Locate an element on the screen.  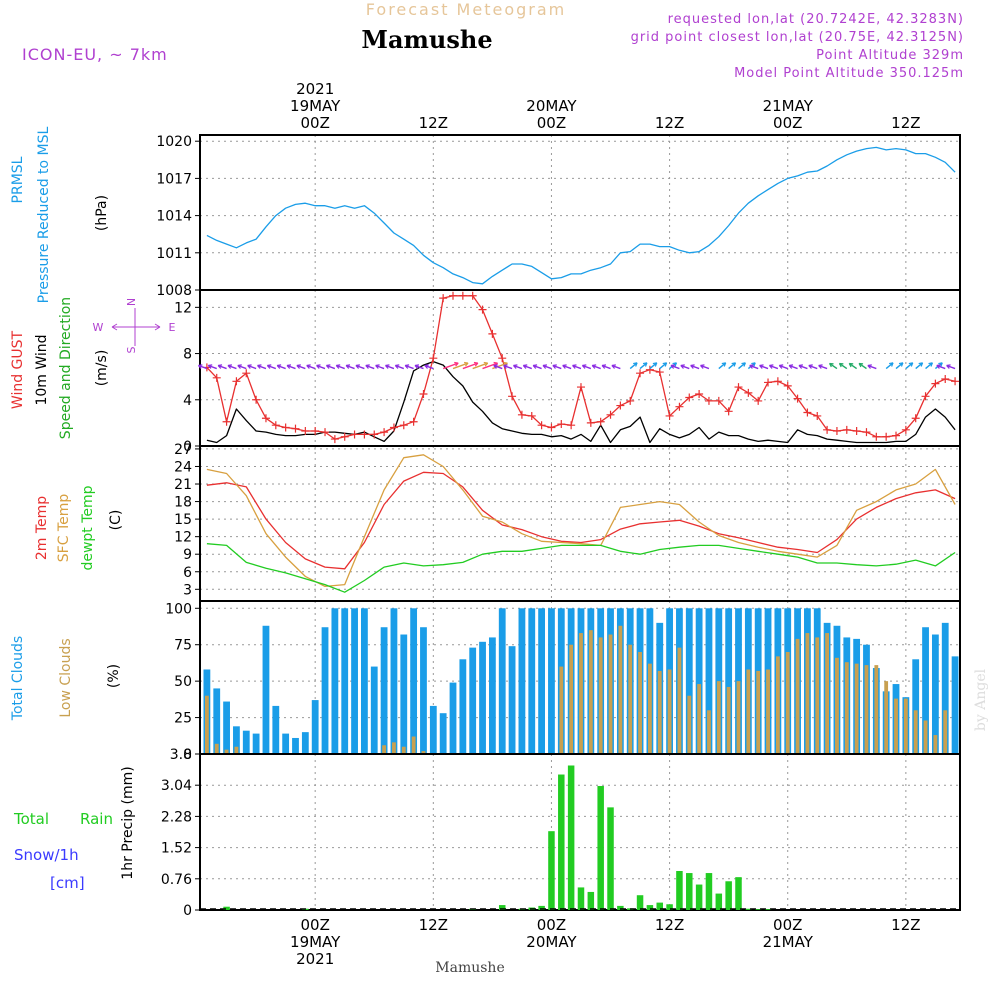
compass-south: S is located at coordinates (131, 349).